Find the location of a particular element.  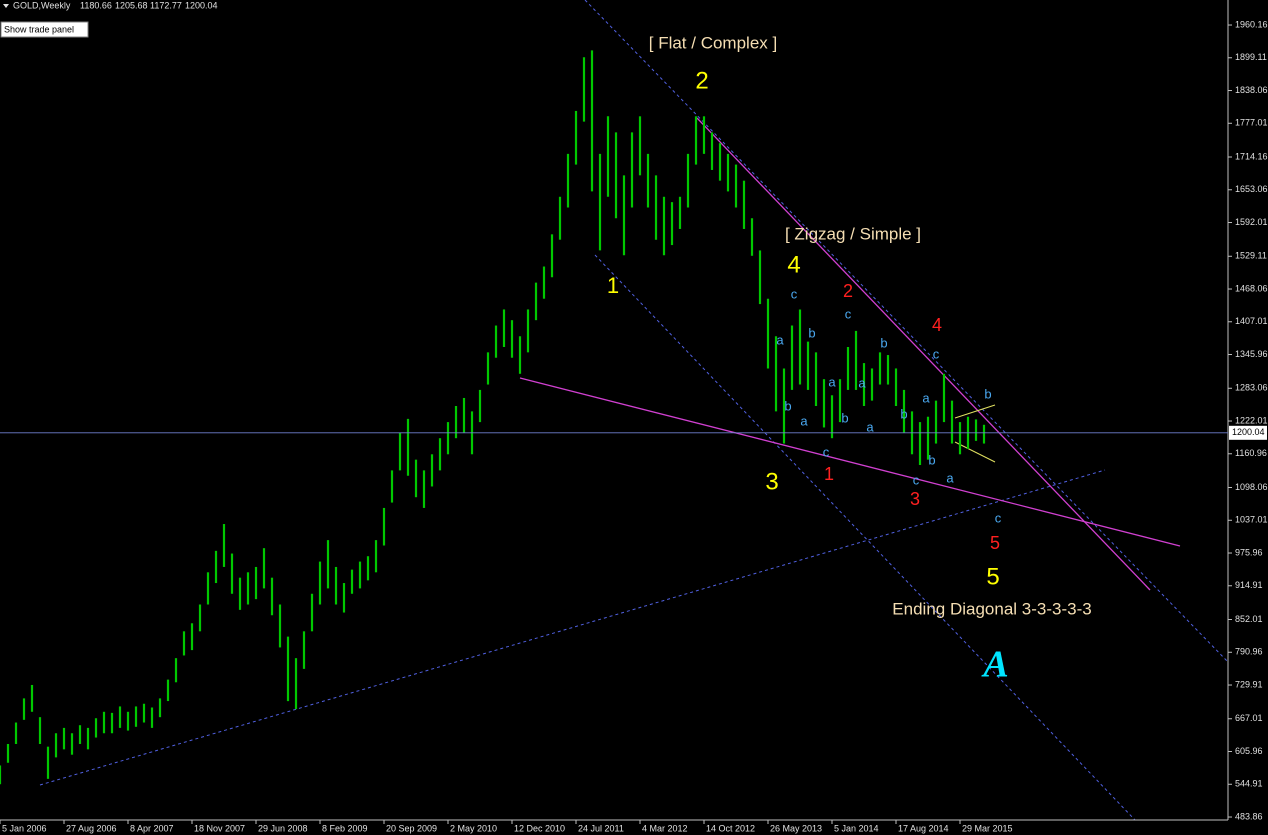

close: 1200.04 is located at coordinates (201, 5).